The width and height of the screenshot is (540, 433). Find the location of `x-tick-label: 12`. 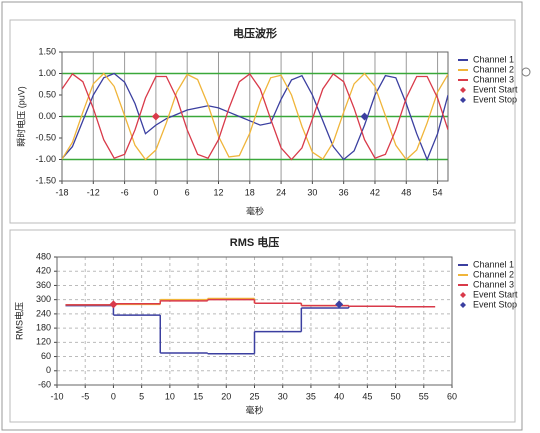

x-tick-label: 12 is located at coordinates (218, 192).